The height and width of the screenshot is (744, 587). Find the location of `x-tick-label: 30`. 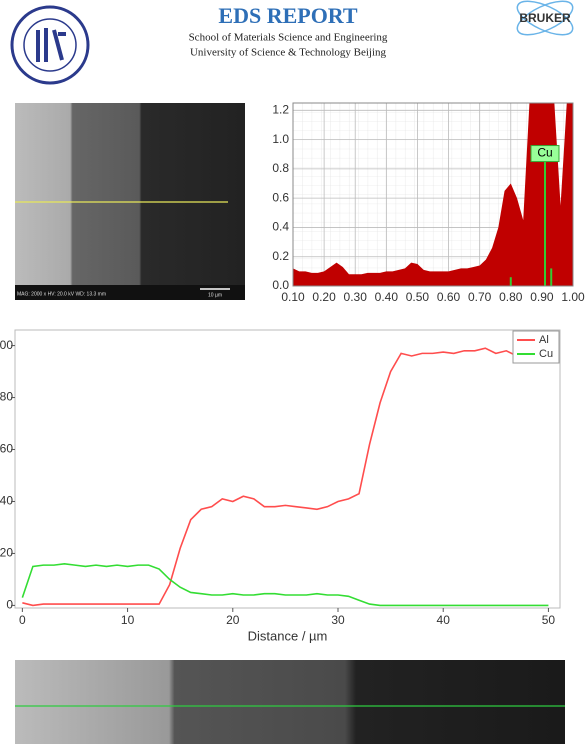

x-tick-label: 30 is located at coordinates (338, 620).